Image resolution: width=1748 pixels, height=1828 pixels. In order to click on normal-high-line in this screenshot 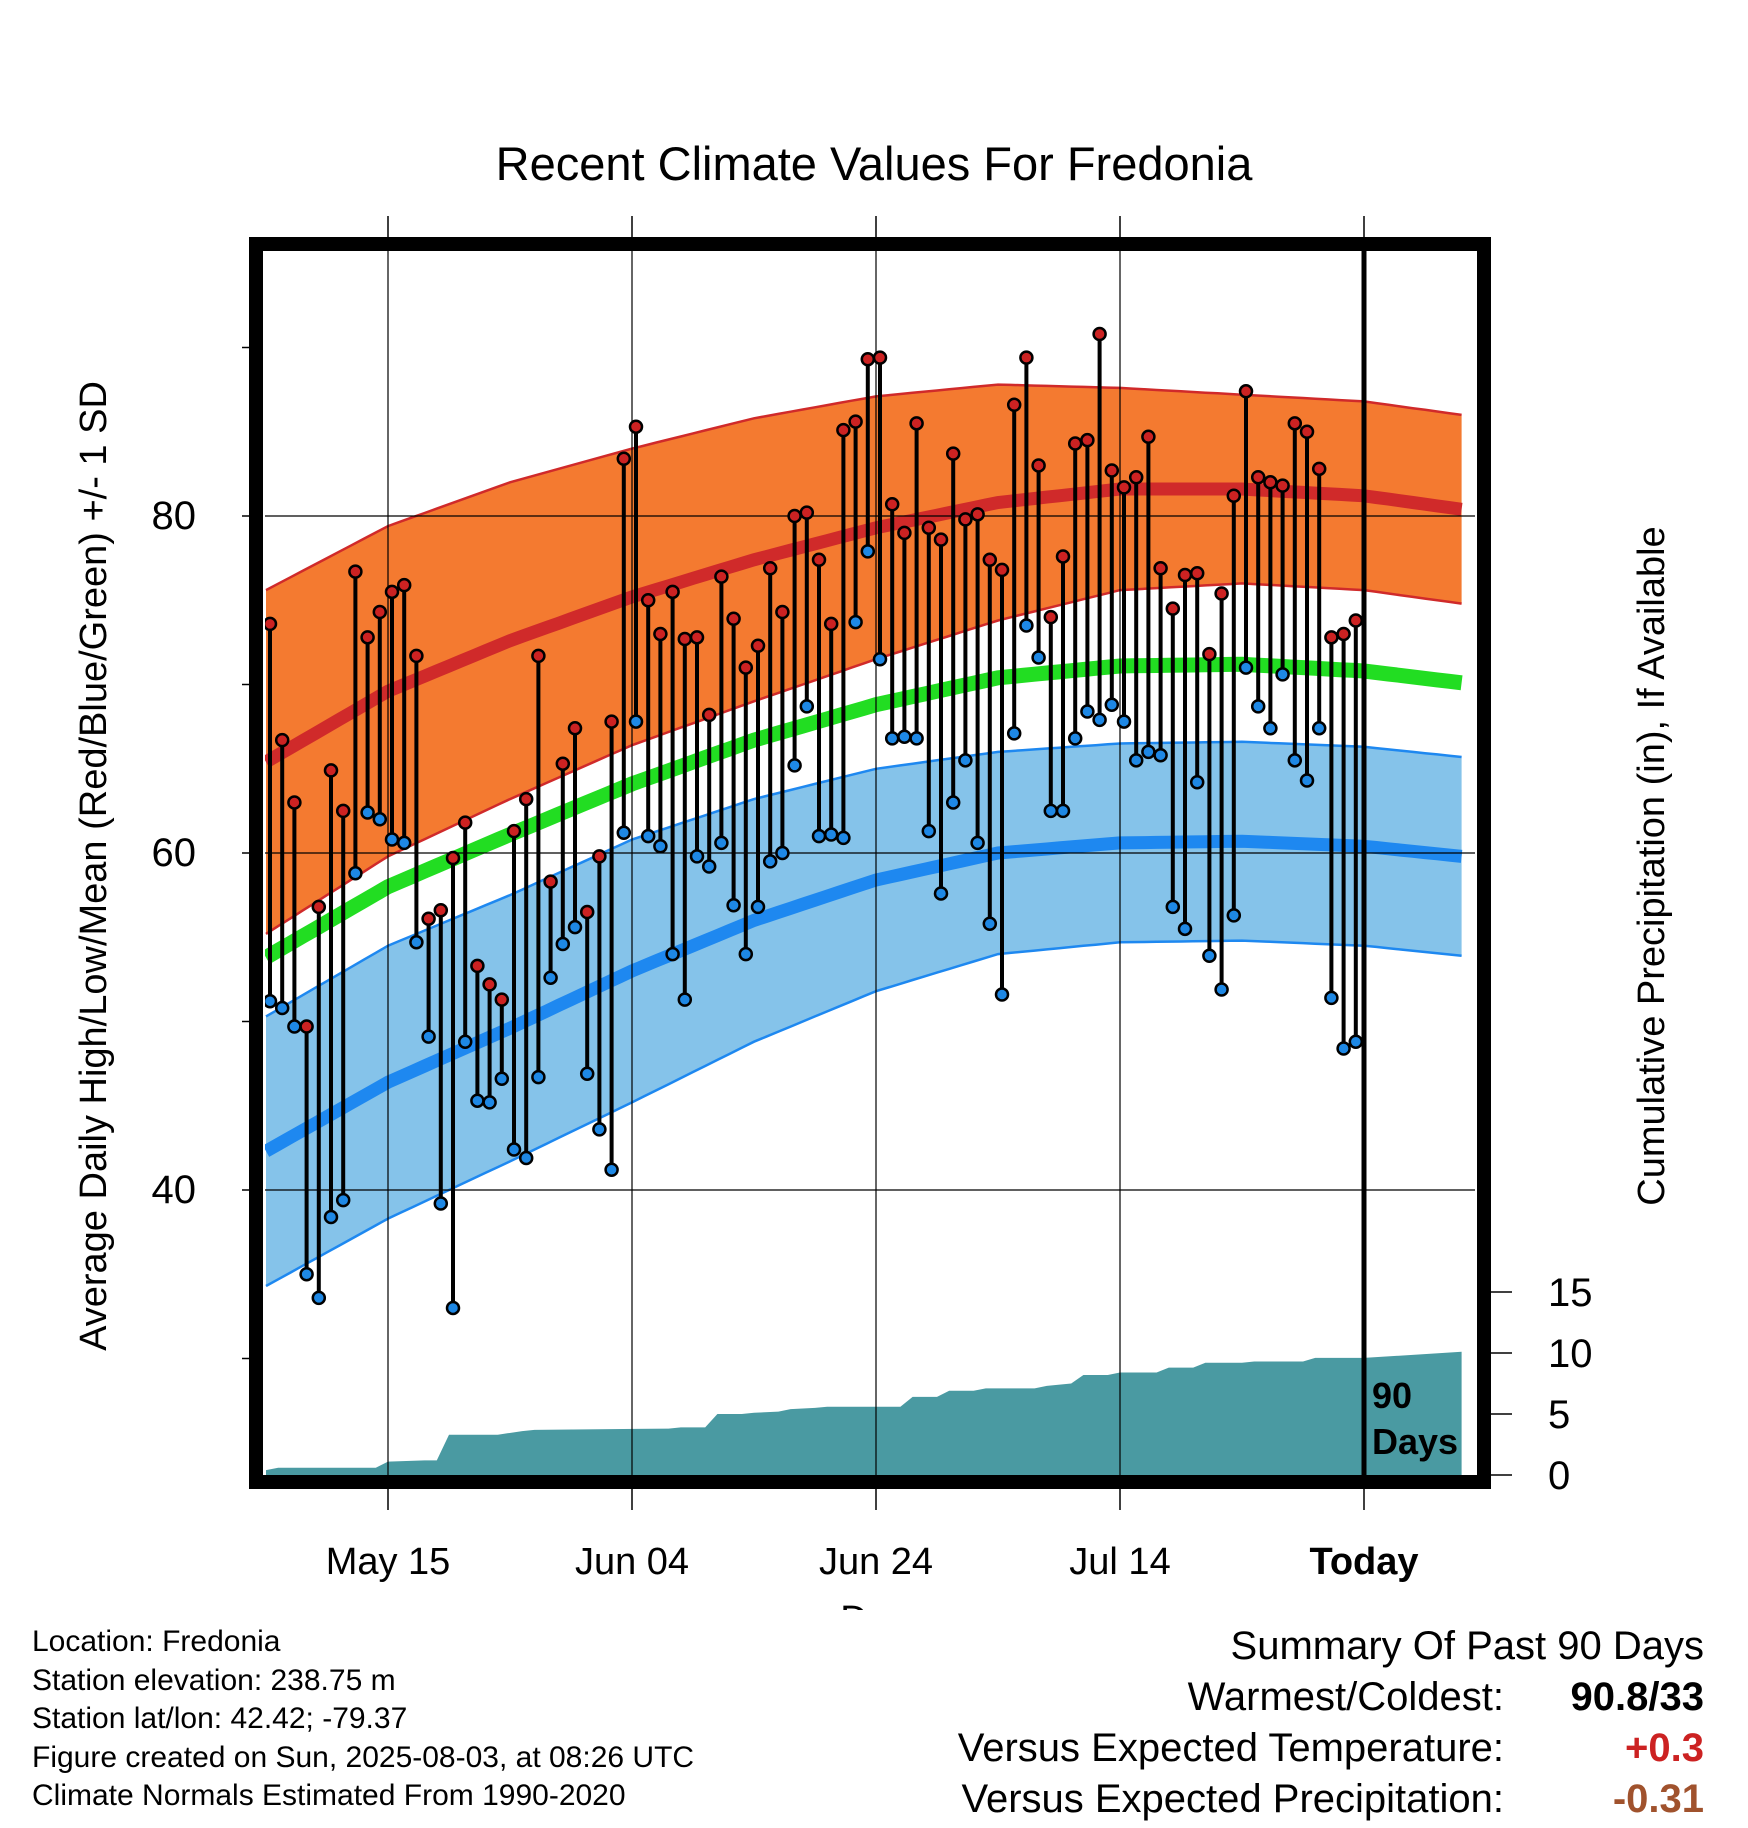, I will do `click(864, 625)`.